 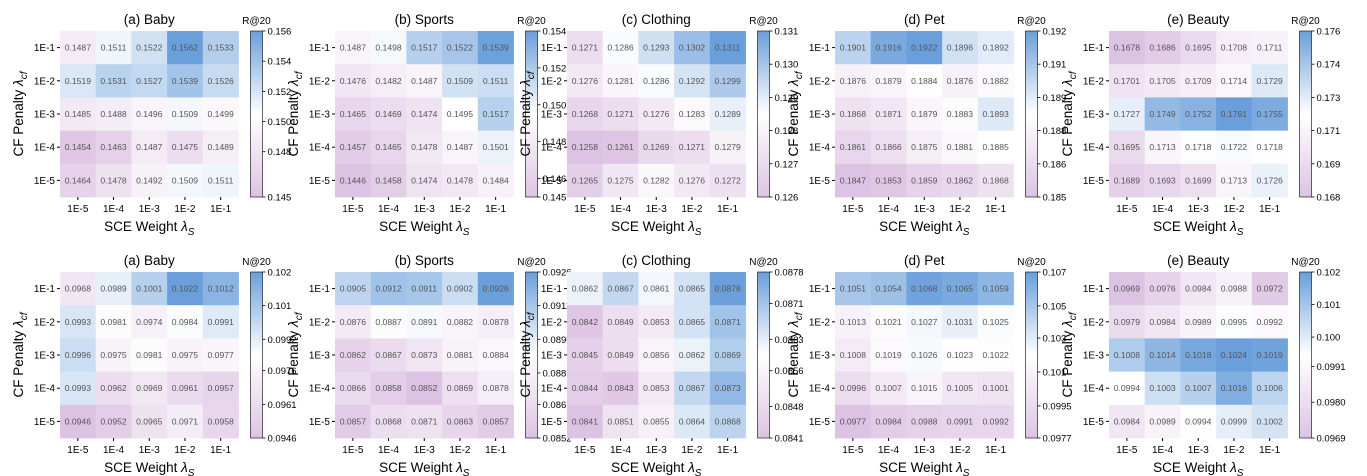 What do you see at coordinates (78, 450) in the screenshot?
I see `x-tick-label: 1E-5` at bounding box center [78, 450].